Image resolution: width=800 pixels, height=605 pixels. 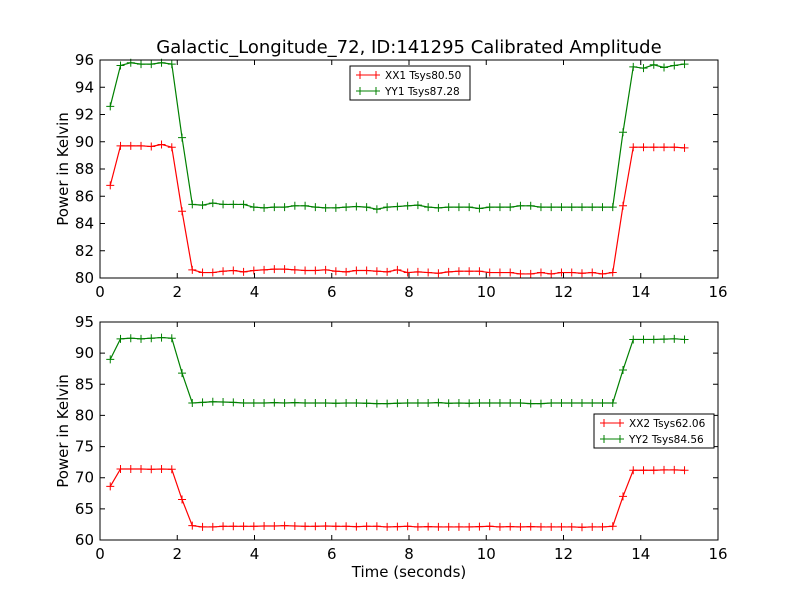 I want to click on legend-entry: YY2 Tsys84.56, so click(x=666, y=440).